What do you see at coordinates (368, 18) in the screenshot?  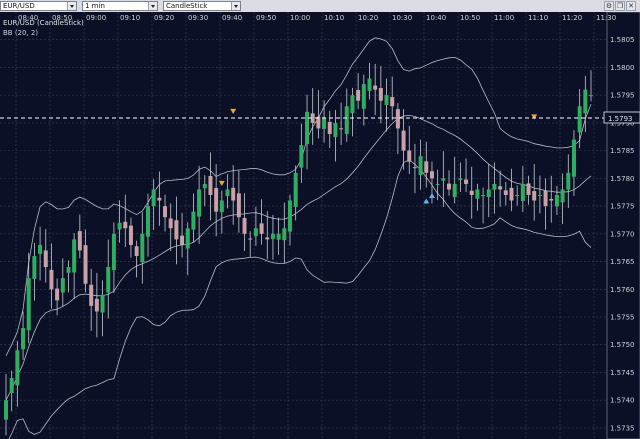 I see `time-tick-label: 10:20` at bounding box center [368, 18].